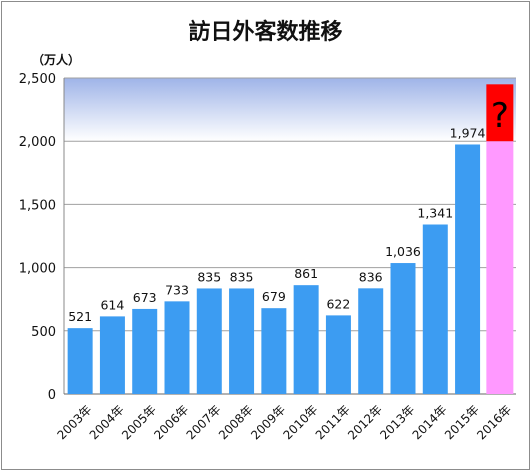 This screenshot has width=531, height=471. What do you see at coordinates (500, 116) in the screenshot?
I see `question-mark: ?` at bounding box center [500, 116].